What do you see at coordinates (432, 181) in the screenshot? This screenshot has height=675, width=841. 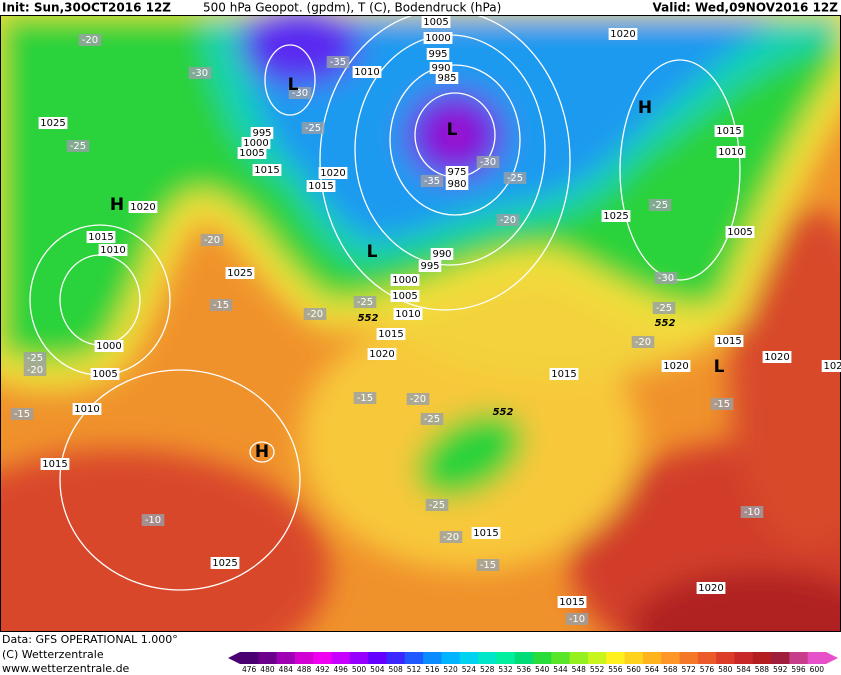 I see `temperature-label: -35` at bounding box center [432, 181].